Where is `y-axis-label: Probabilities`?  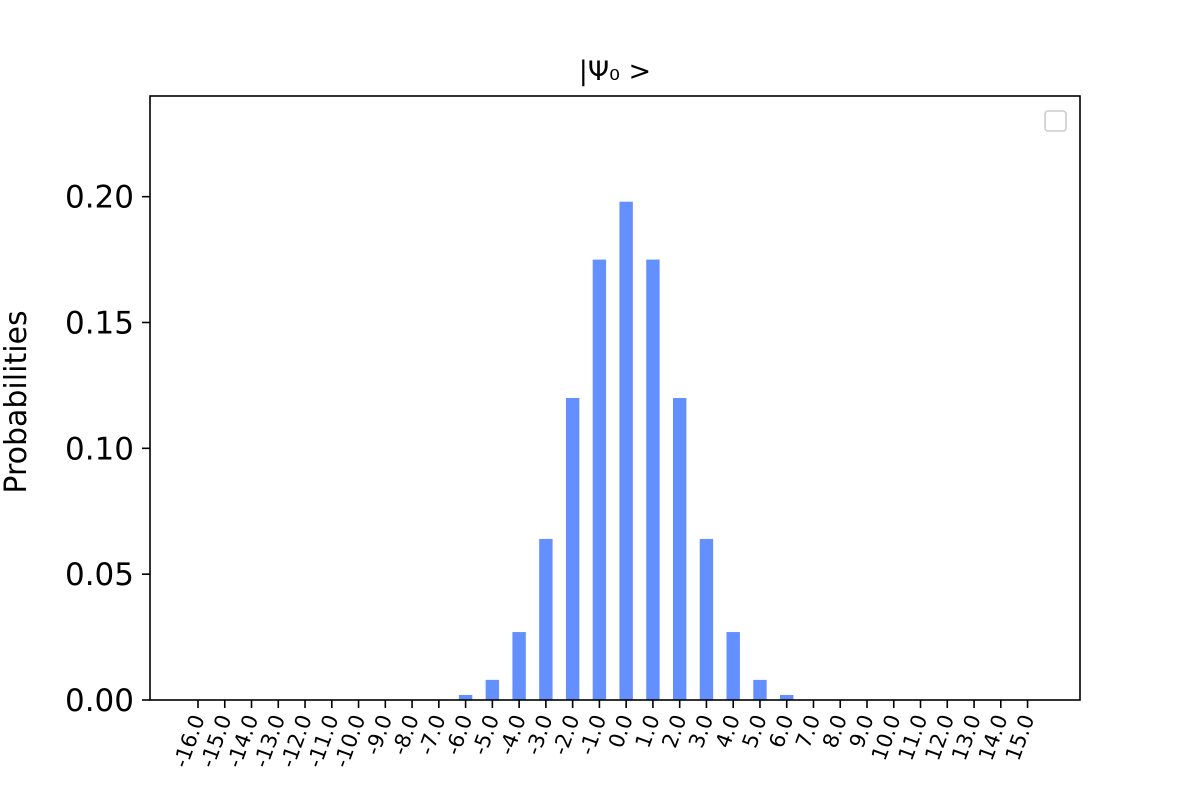 y-axis-label: Probabilities is located at coordinates (17, 401).